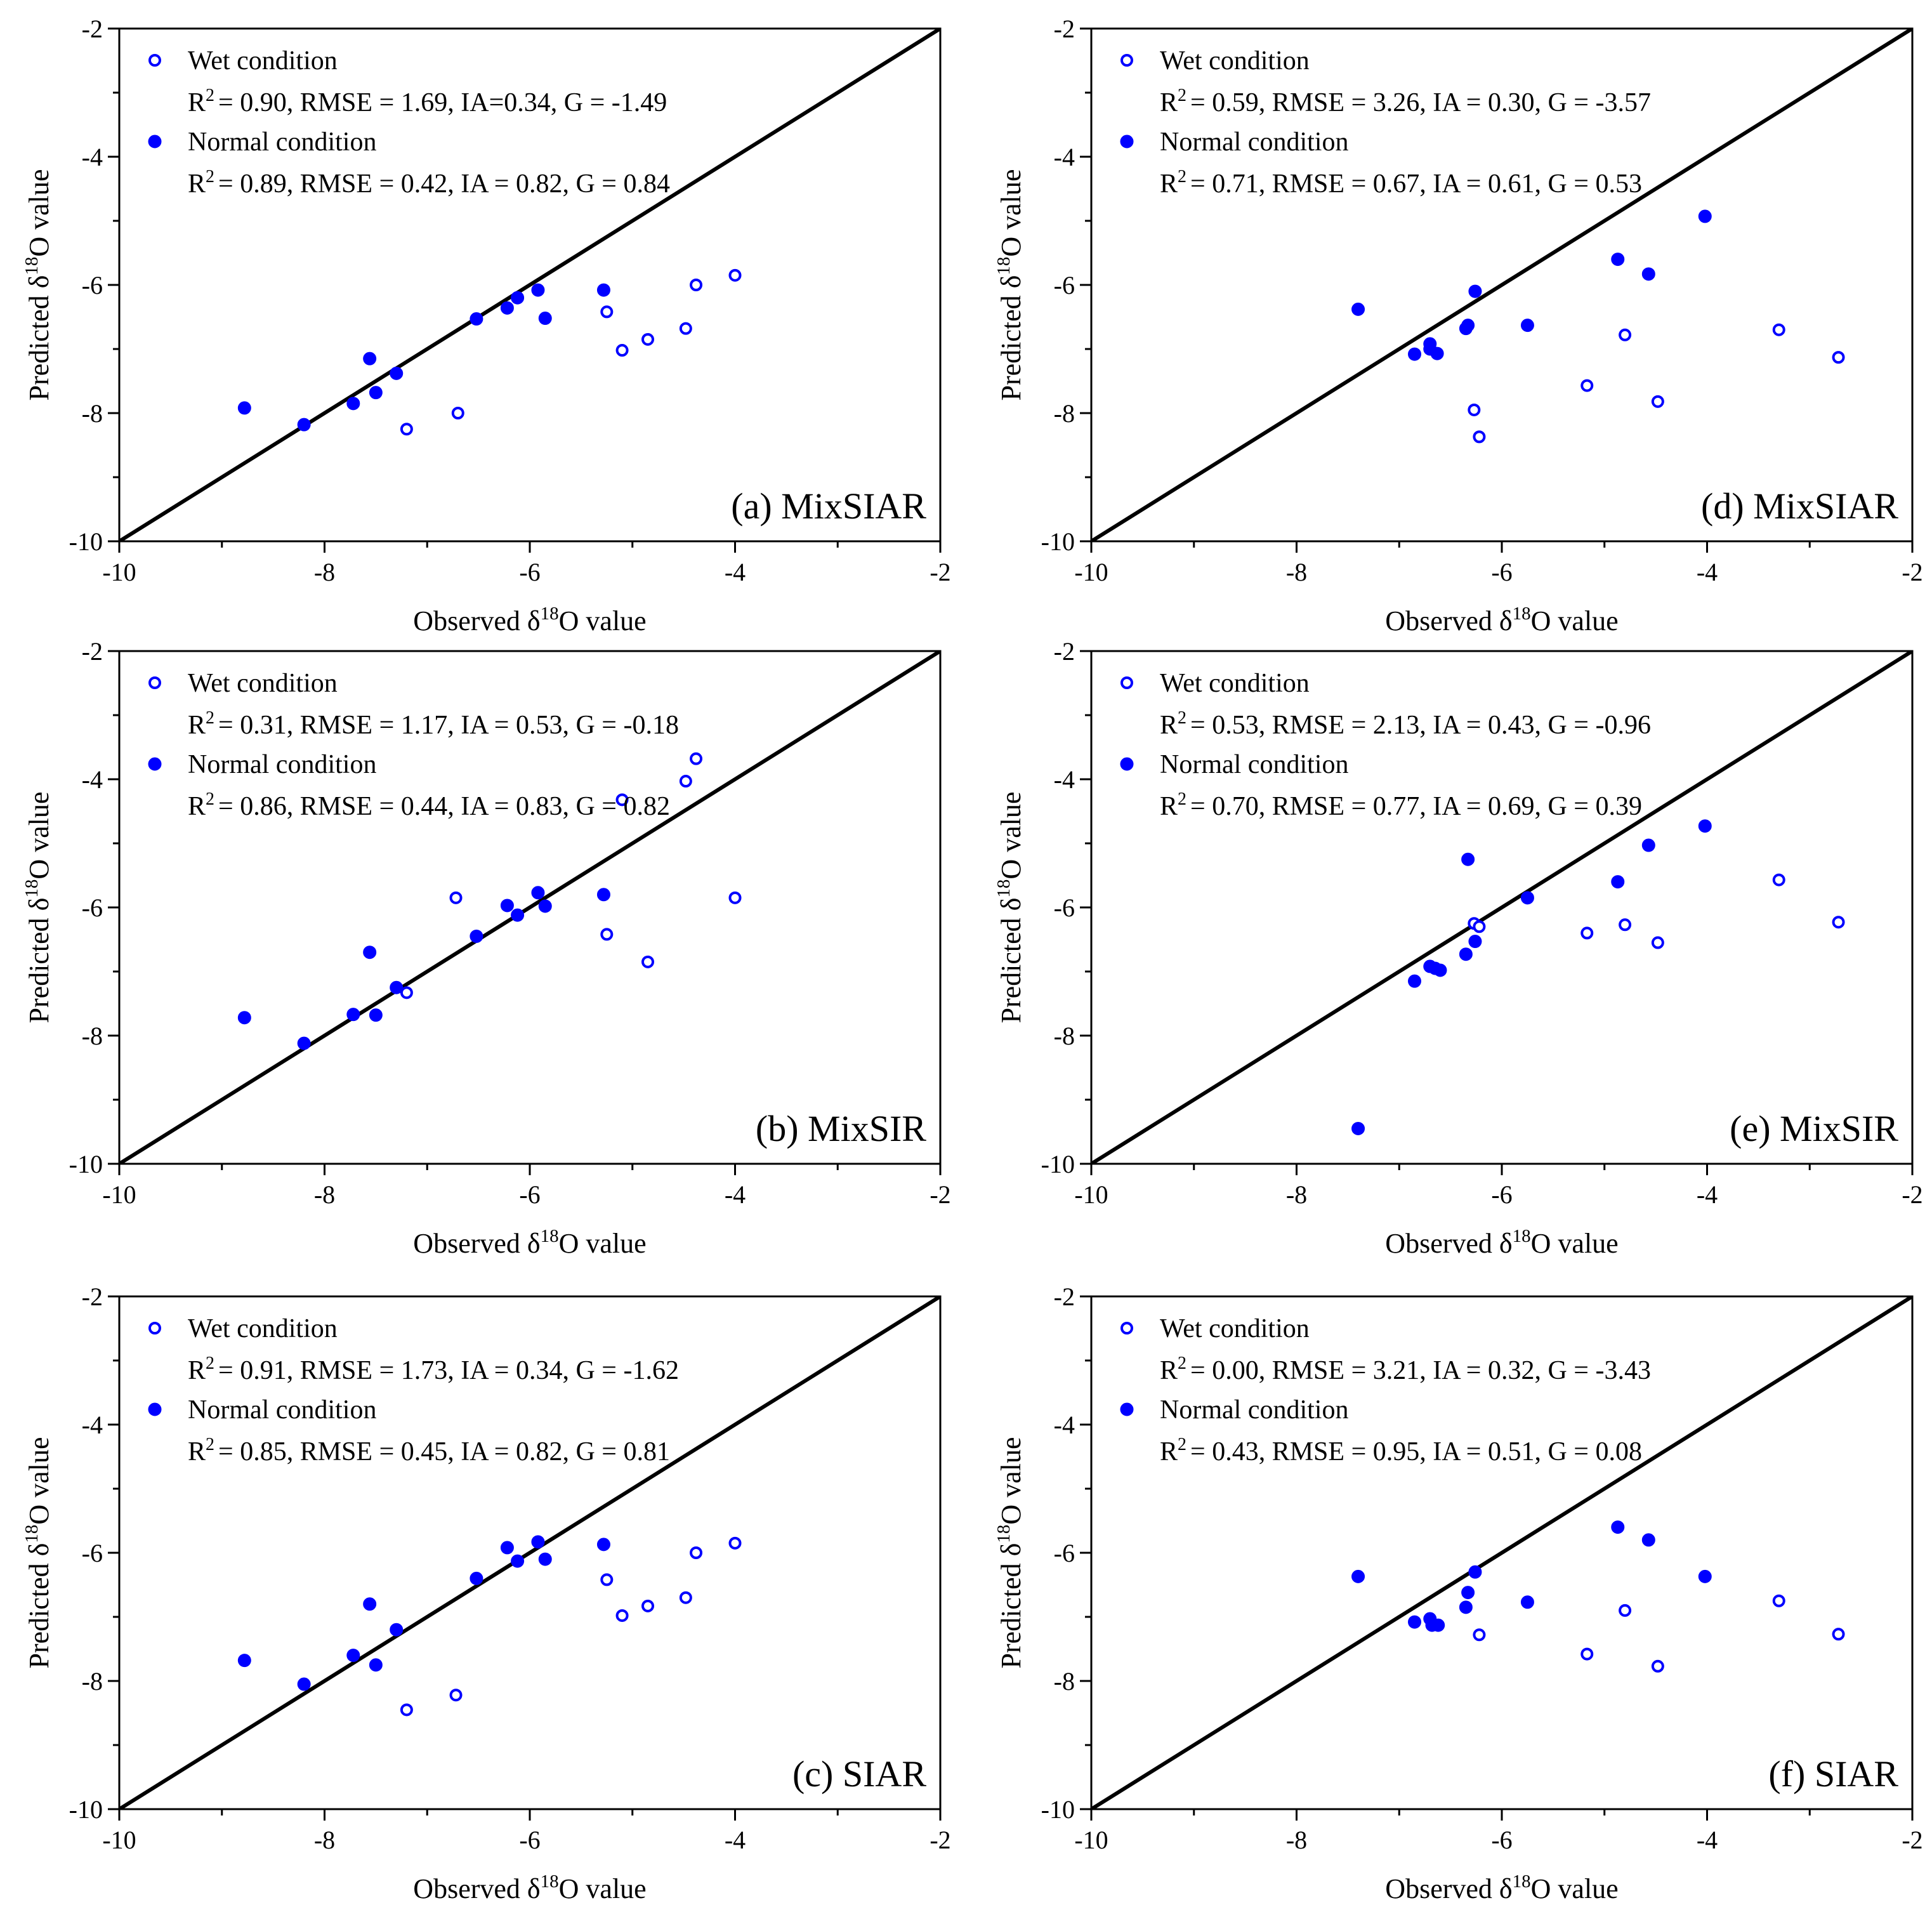 The image size is (1932, 1924). I want to click on panel-label: (f) SIAR, so click(1833, 1774).